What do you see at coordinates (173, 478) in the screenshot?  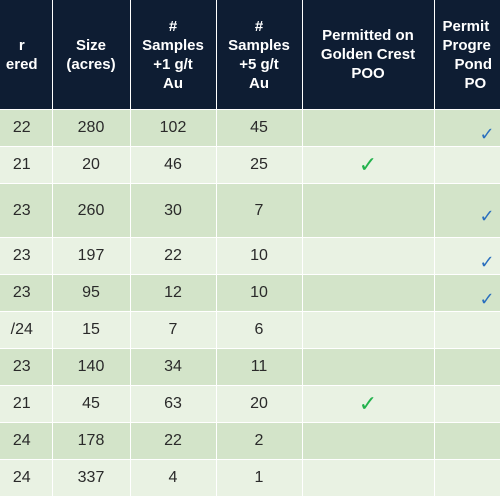 I see `samples-1gt-cell: 4` at bounding box center [173, 478].